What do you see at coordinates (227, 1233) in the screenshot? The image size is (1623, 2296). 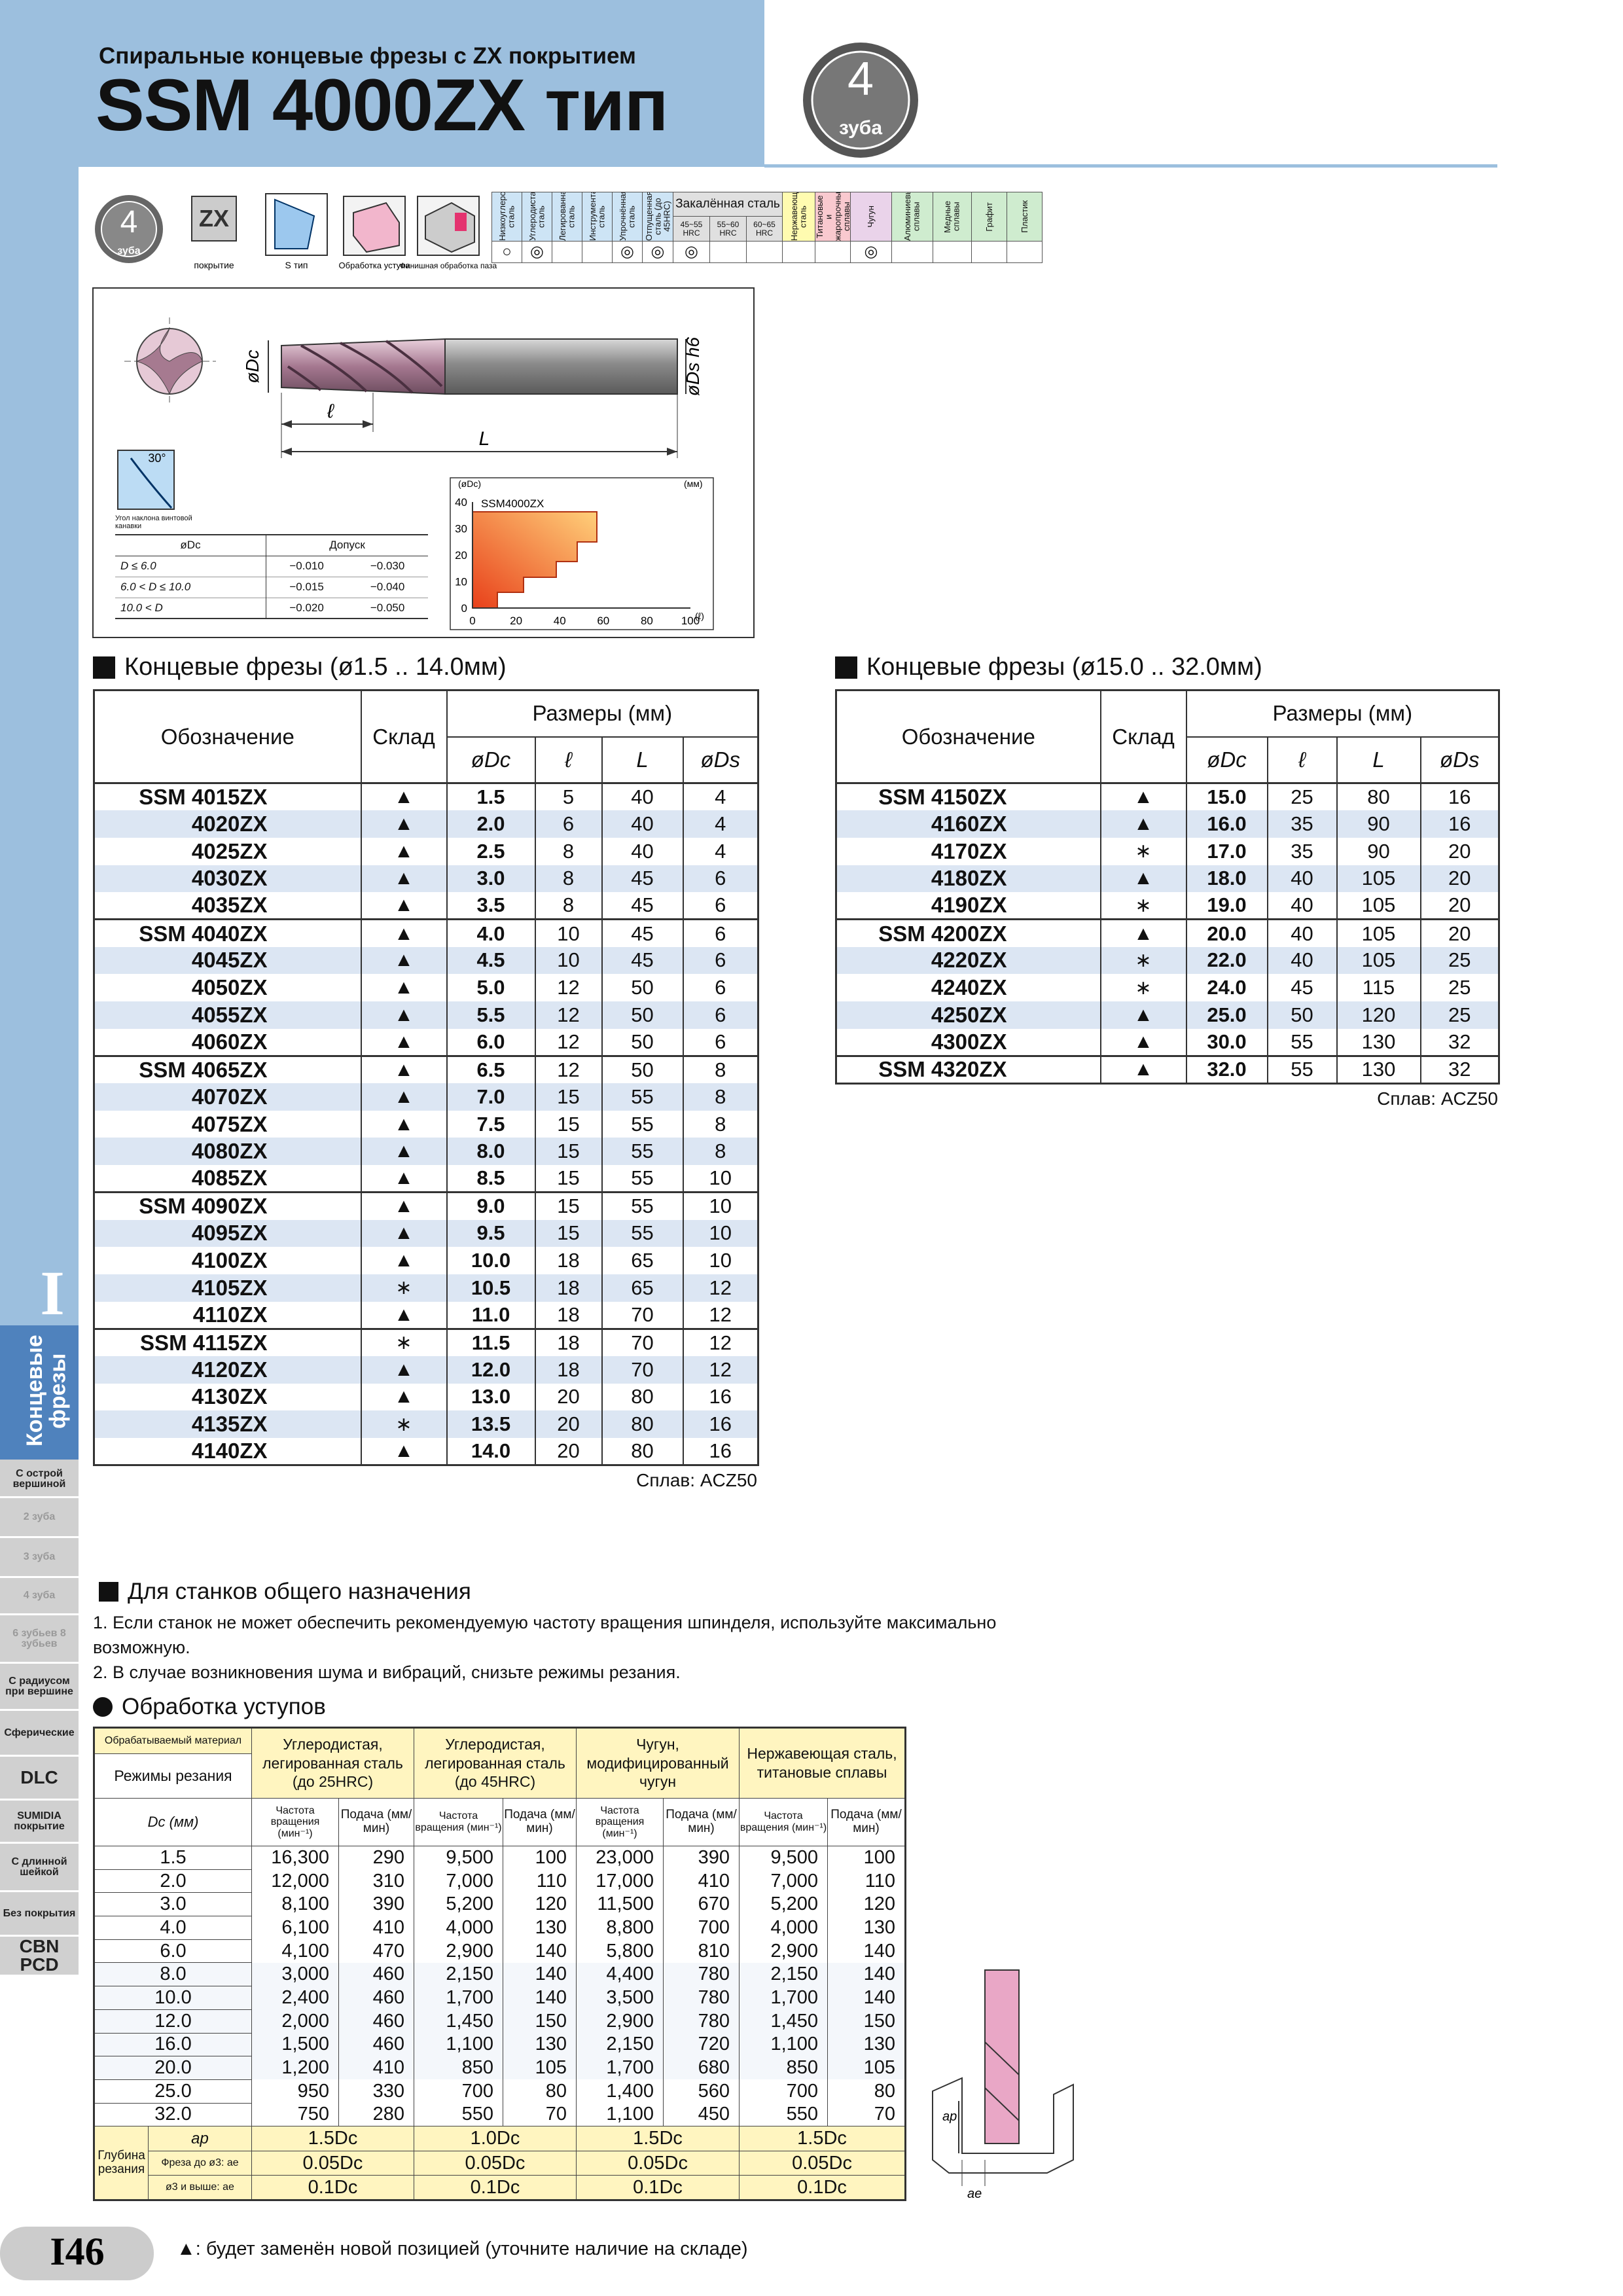 I see `designation: 4095ZX` at bounding box center [227, 1233].